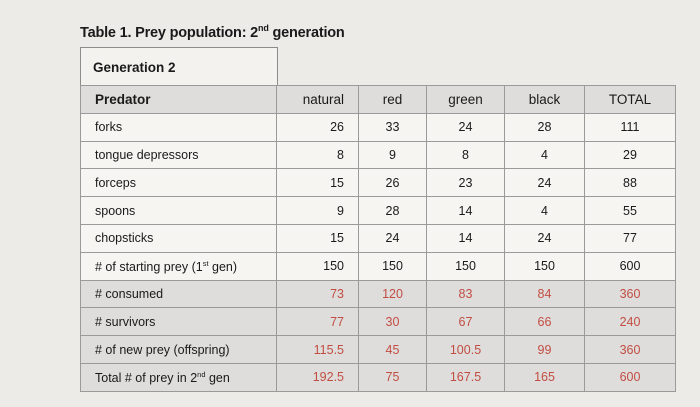 The height and width of the screenshot is (407, 700). What do you see at coordinates (317, 377) in the screenshot?
I see `cell-natural: 192.5` at bounding box center [317, 377].